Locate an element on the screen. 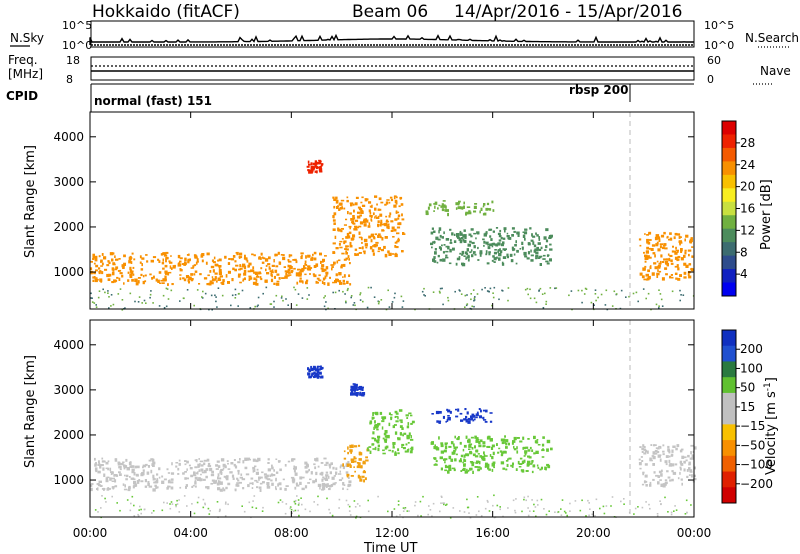 The image size is (800, 554). x-tick-label: 16:00 is located at coordinates (492, 533).